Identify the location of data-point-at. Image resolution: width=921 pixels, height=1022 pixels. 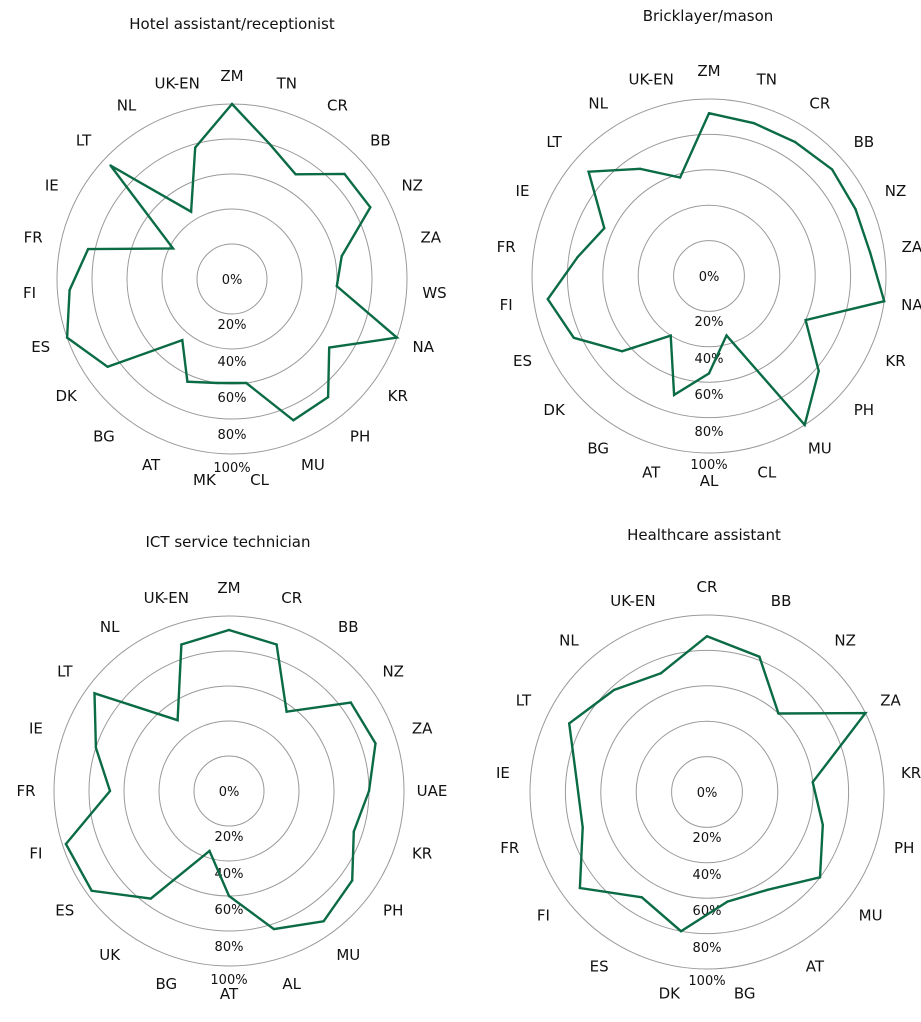
(229, 896).